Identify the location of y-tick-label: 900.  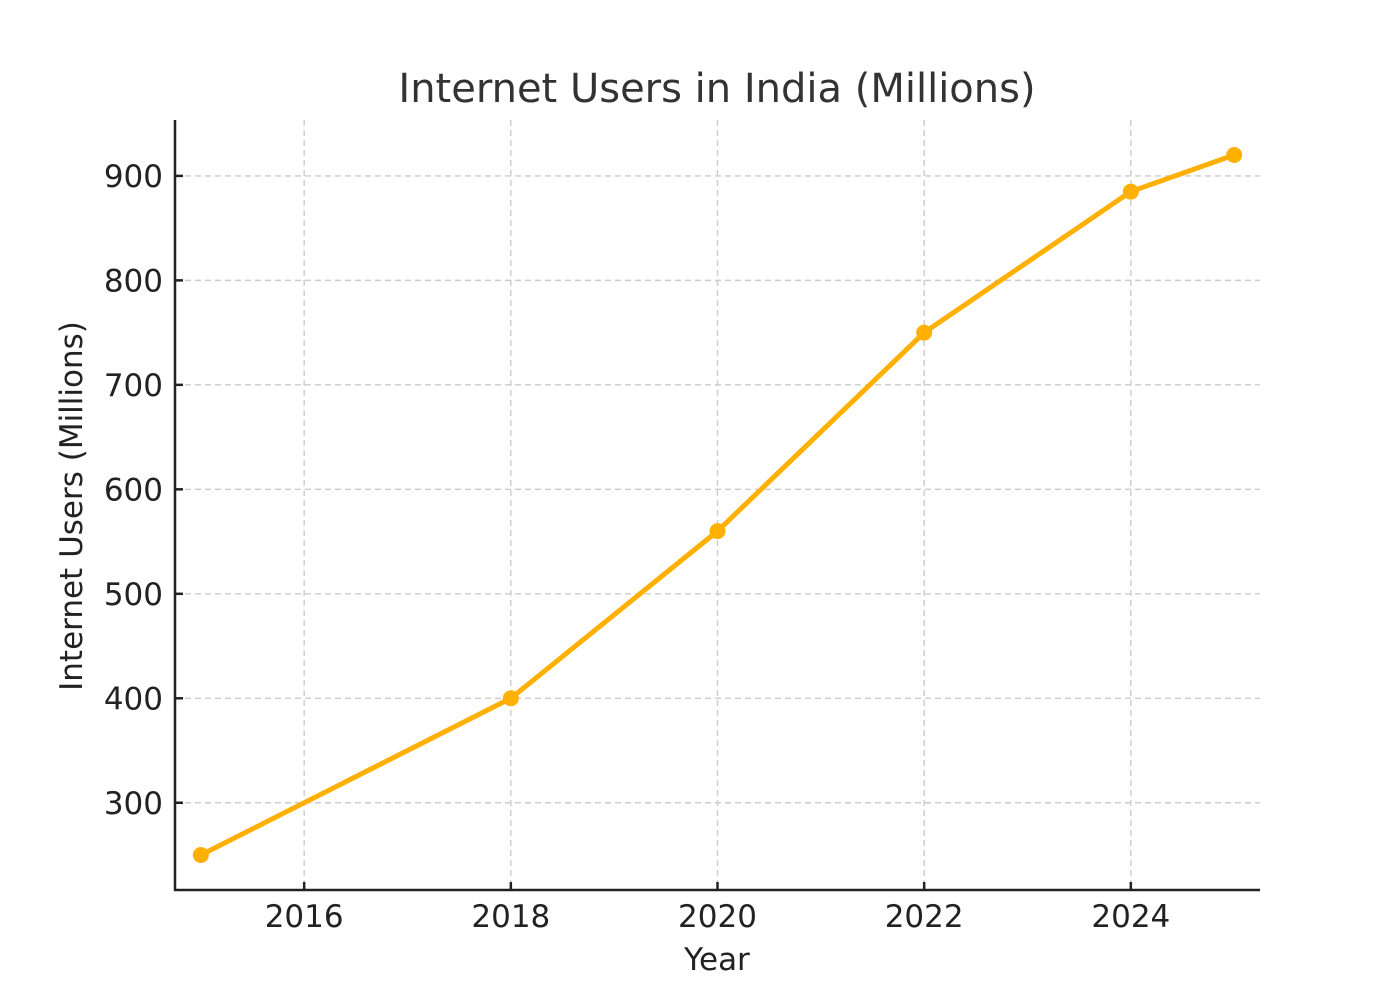
(133, 177).